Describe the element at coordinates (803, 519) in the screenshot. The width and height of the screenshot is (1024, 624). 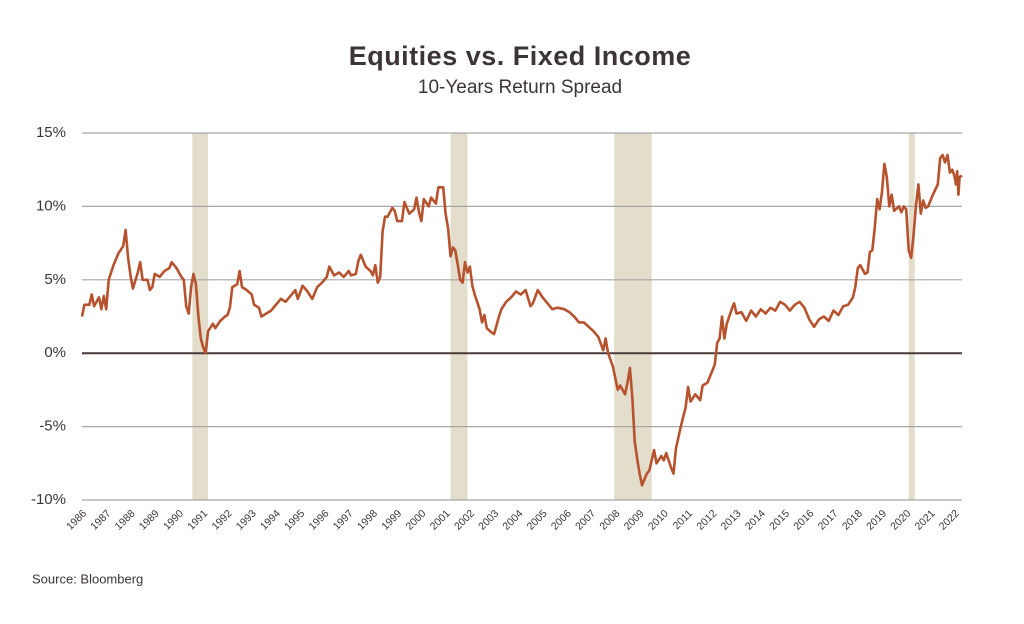
I see `x-tick-label: 2016` at that location.